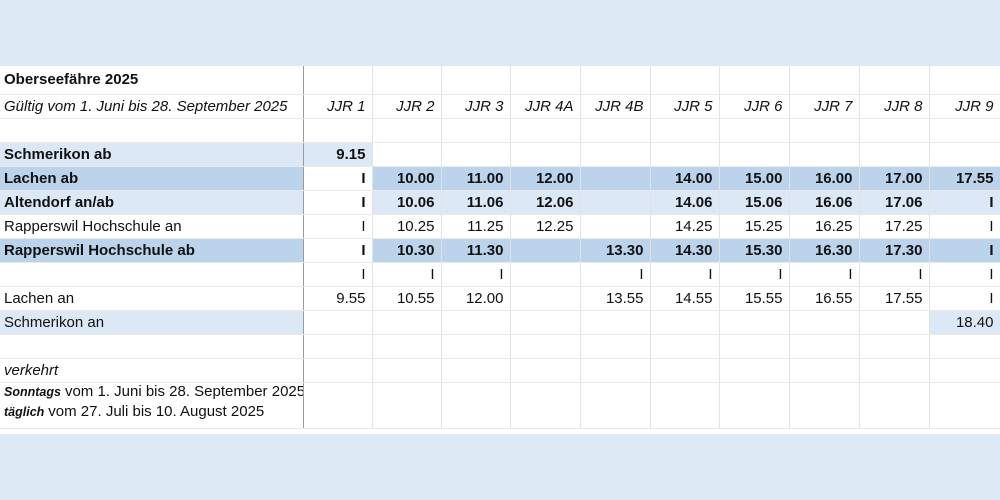  I want to click on column-header: JJR 6, so click(754, 106).